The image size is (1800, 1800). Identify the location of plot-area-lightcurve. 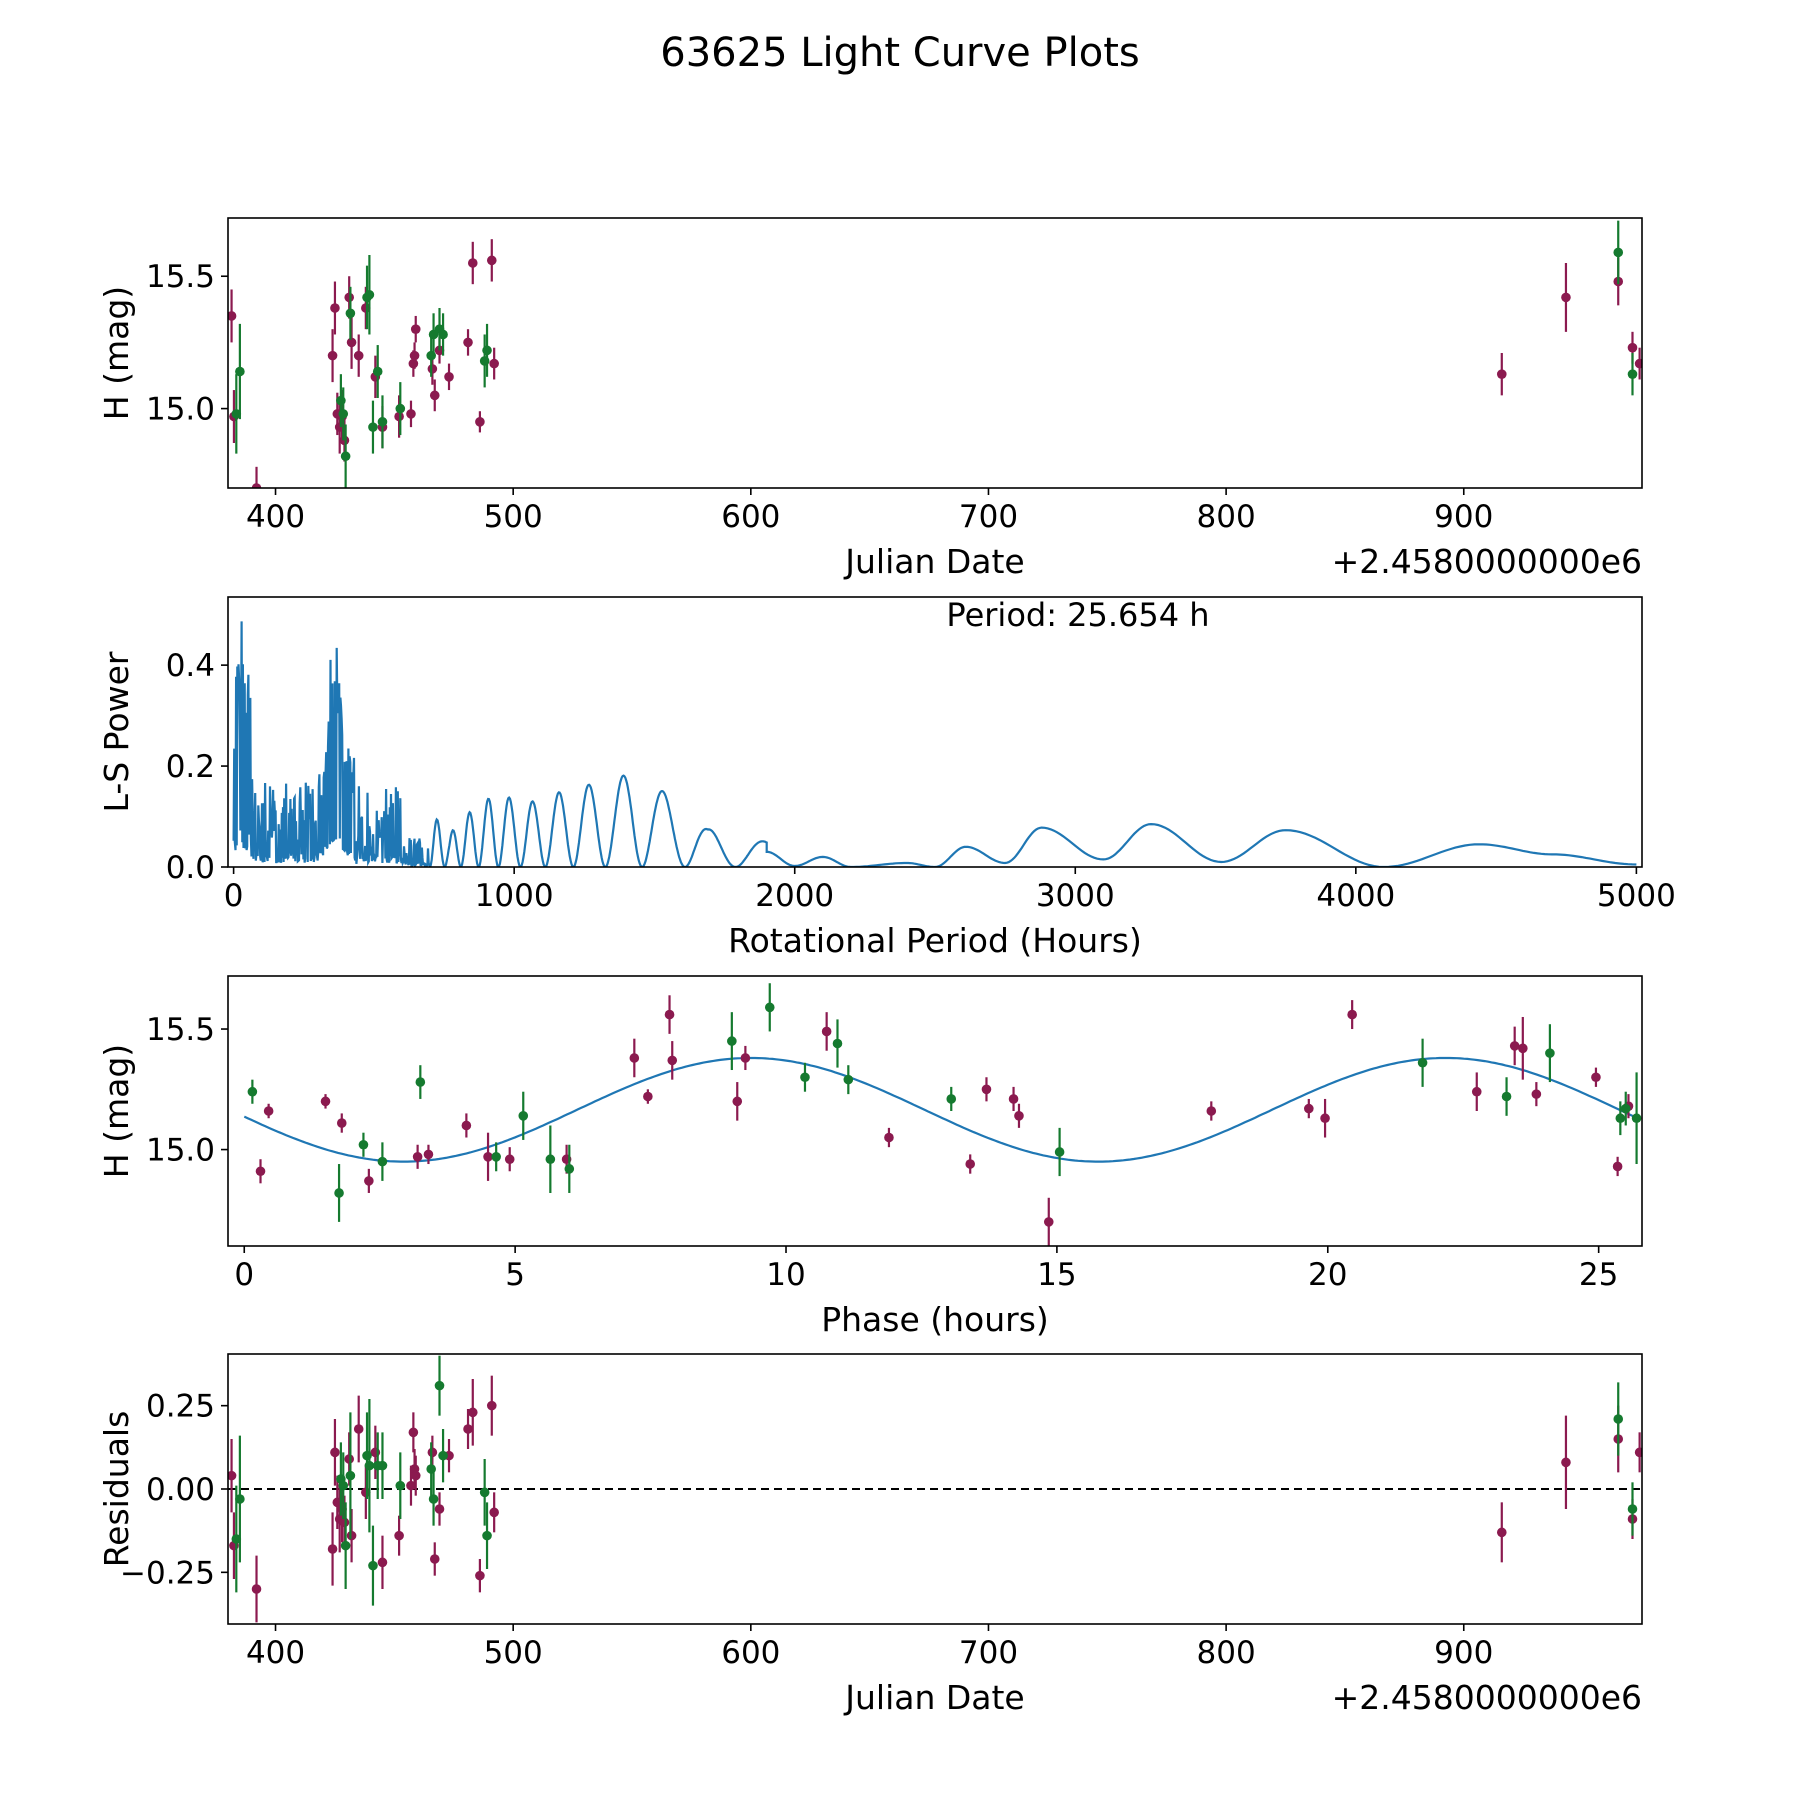
(935, 354).